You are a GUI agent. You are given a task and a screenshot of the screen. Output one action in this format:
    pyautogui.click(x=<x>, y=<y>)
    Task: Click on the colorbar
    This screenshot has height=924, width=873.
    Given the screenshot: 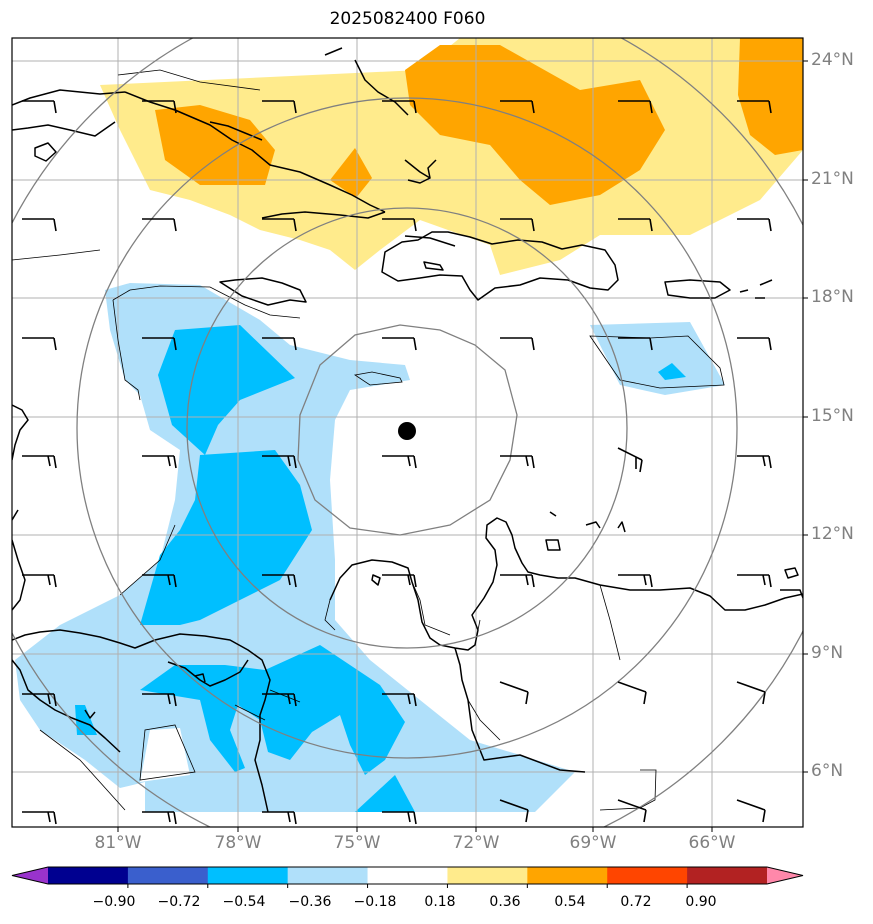 What is the action you would take?
    pyautogui.click(x=407, y=877)
    